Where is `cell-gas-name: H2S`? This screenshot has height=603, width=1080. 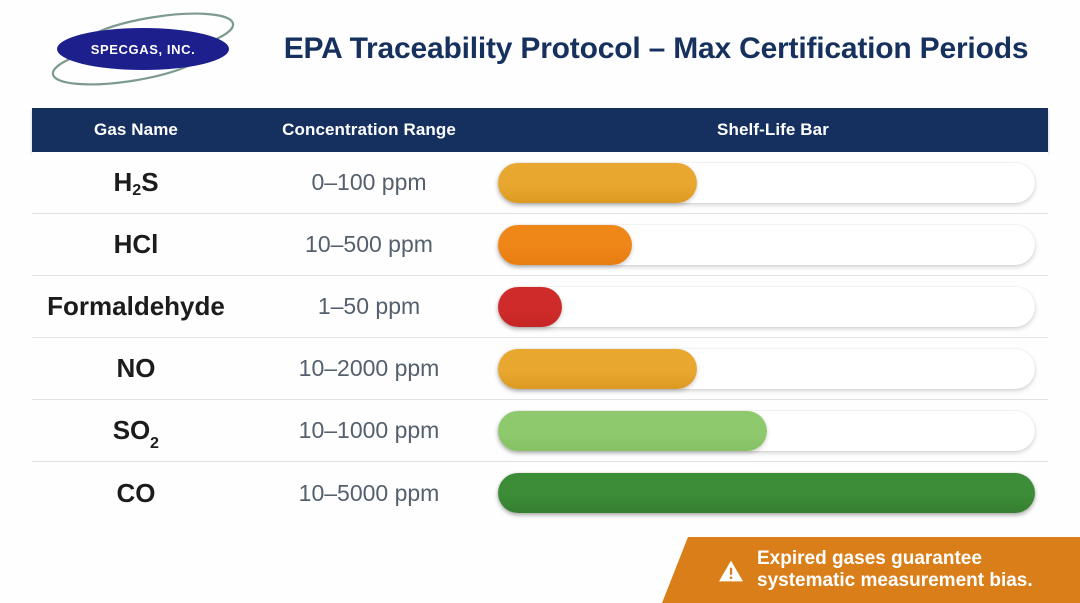
cell-gas-name: H2S is located at coordinates (136, 183).